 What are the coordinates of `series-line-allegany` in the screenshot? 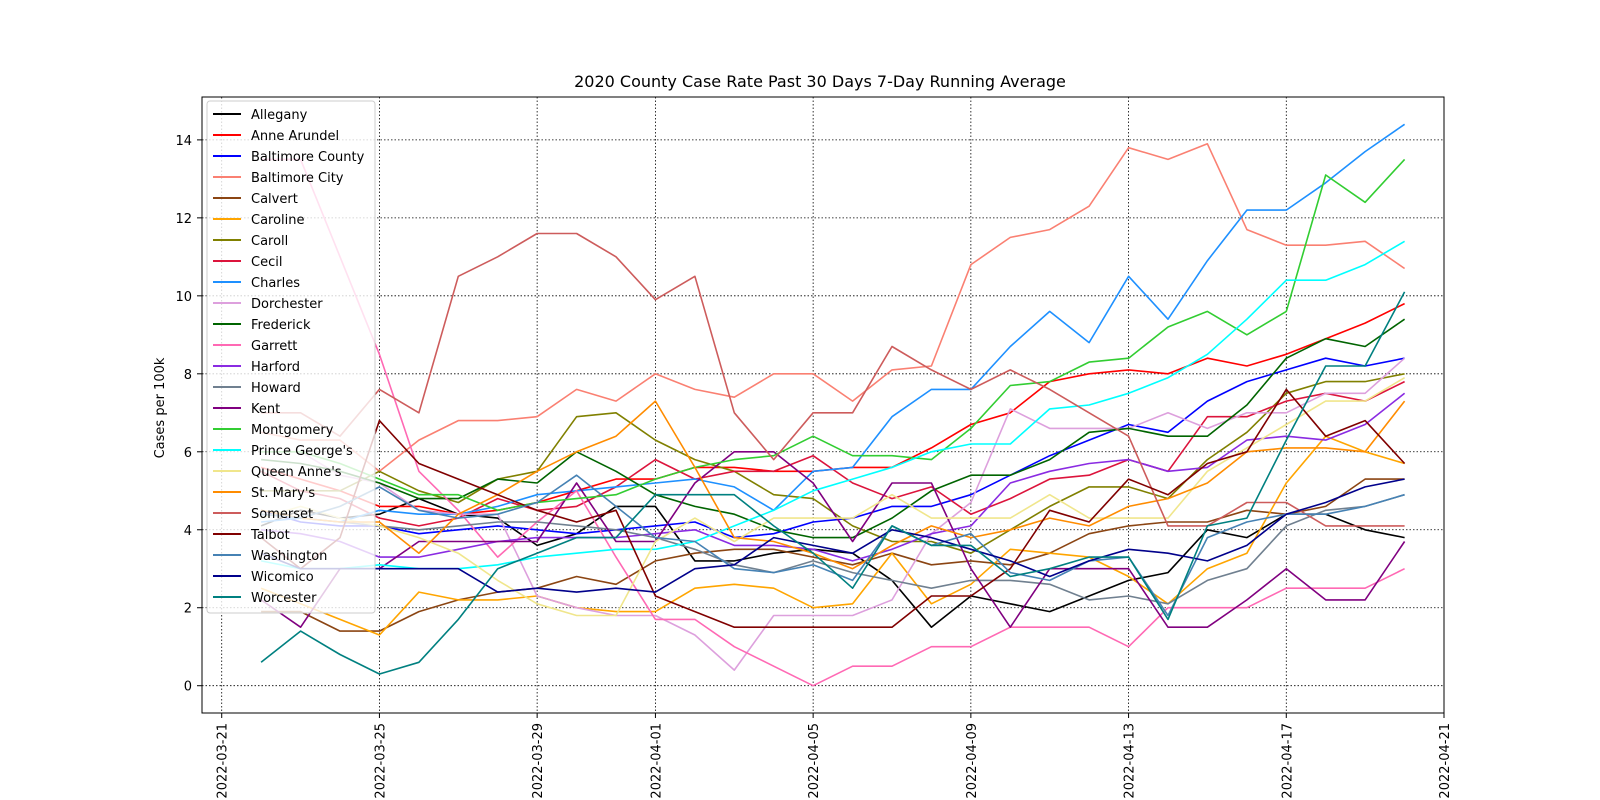 It's located at (832, 563).